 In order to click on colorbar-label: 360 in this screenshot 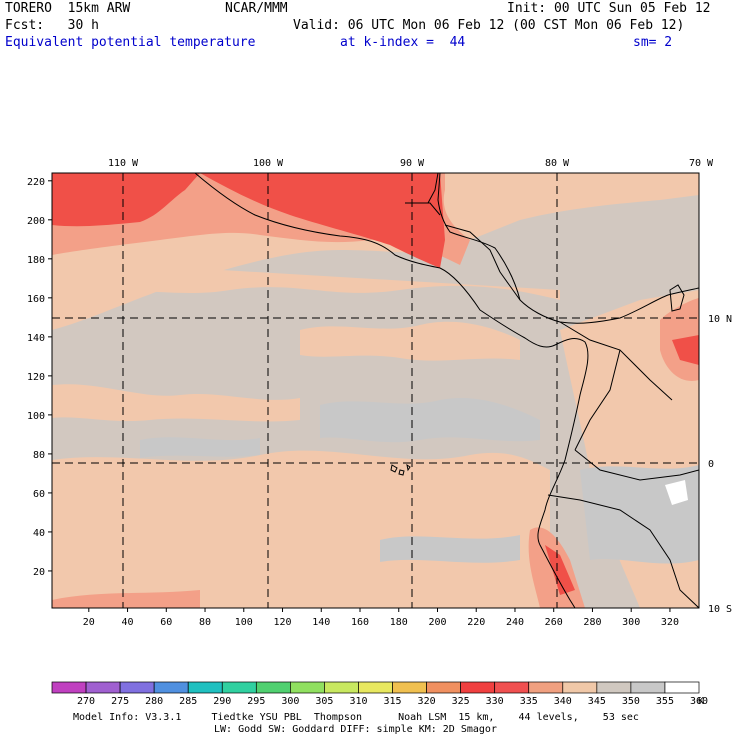, I will do `click(699, 701)`.